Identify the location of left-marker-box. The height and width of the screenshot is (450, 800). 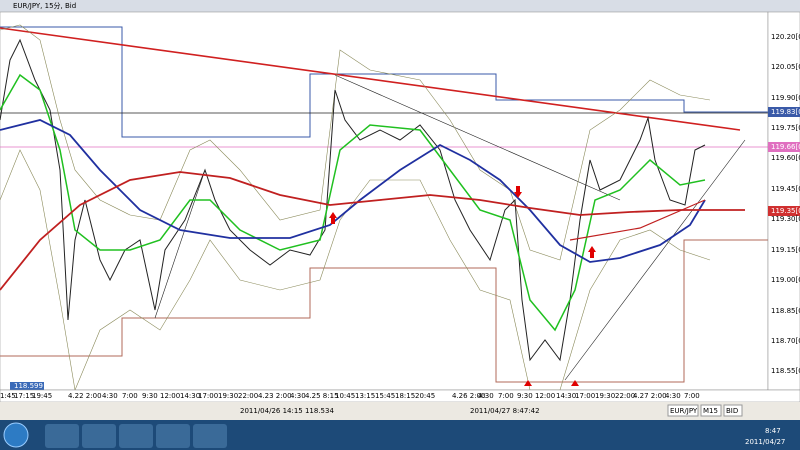
(27, 386).